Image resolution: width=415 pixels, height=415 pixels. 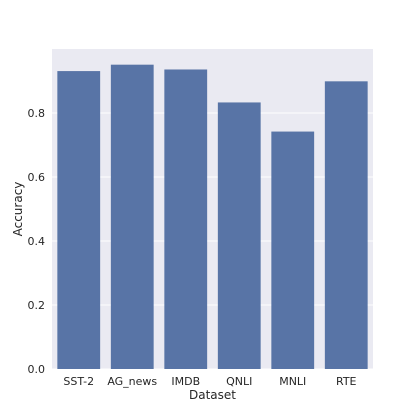 I want to click on x-tick-label: MNLI, so click(x=292, y=381).